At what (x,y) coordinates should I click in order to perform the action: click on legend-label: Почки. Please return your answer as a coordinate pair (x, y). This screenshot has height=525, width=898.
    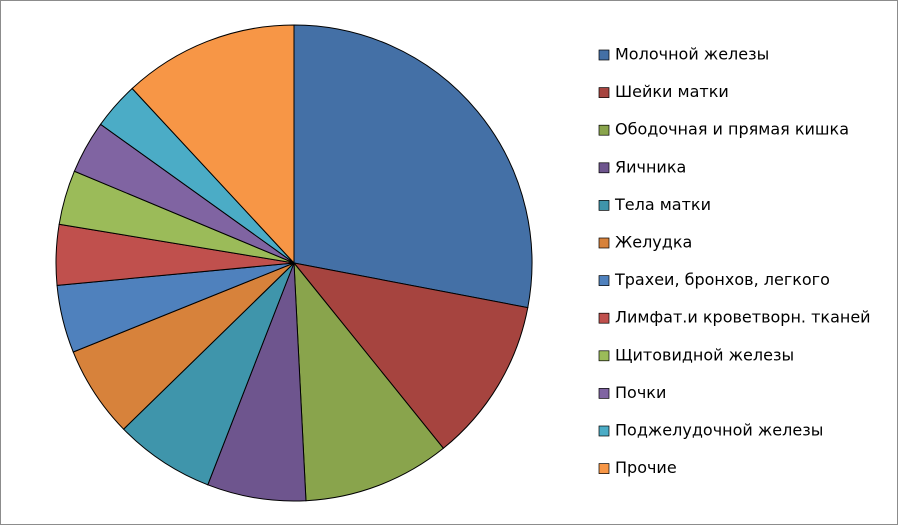
    Looking at the image, I should click on (640, 392).